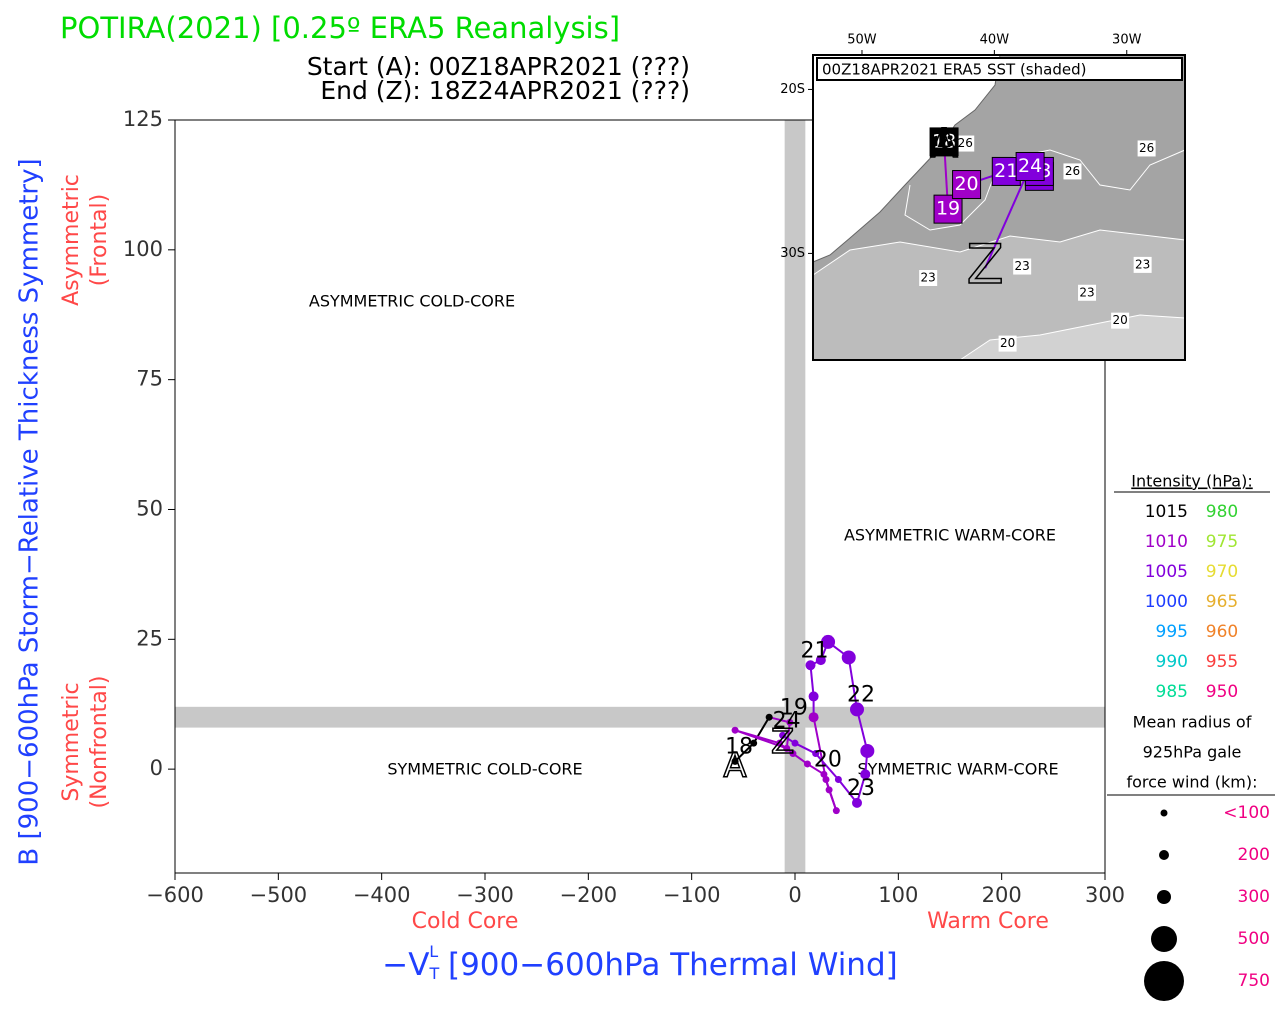  I want to click on inset-start-marker: A, so click(944, 144).